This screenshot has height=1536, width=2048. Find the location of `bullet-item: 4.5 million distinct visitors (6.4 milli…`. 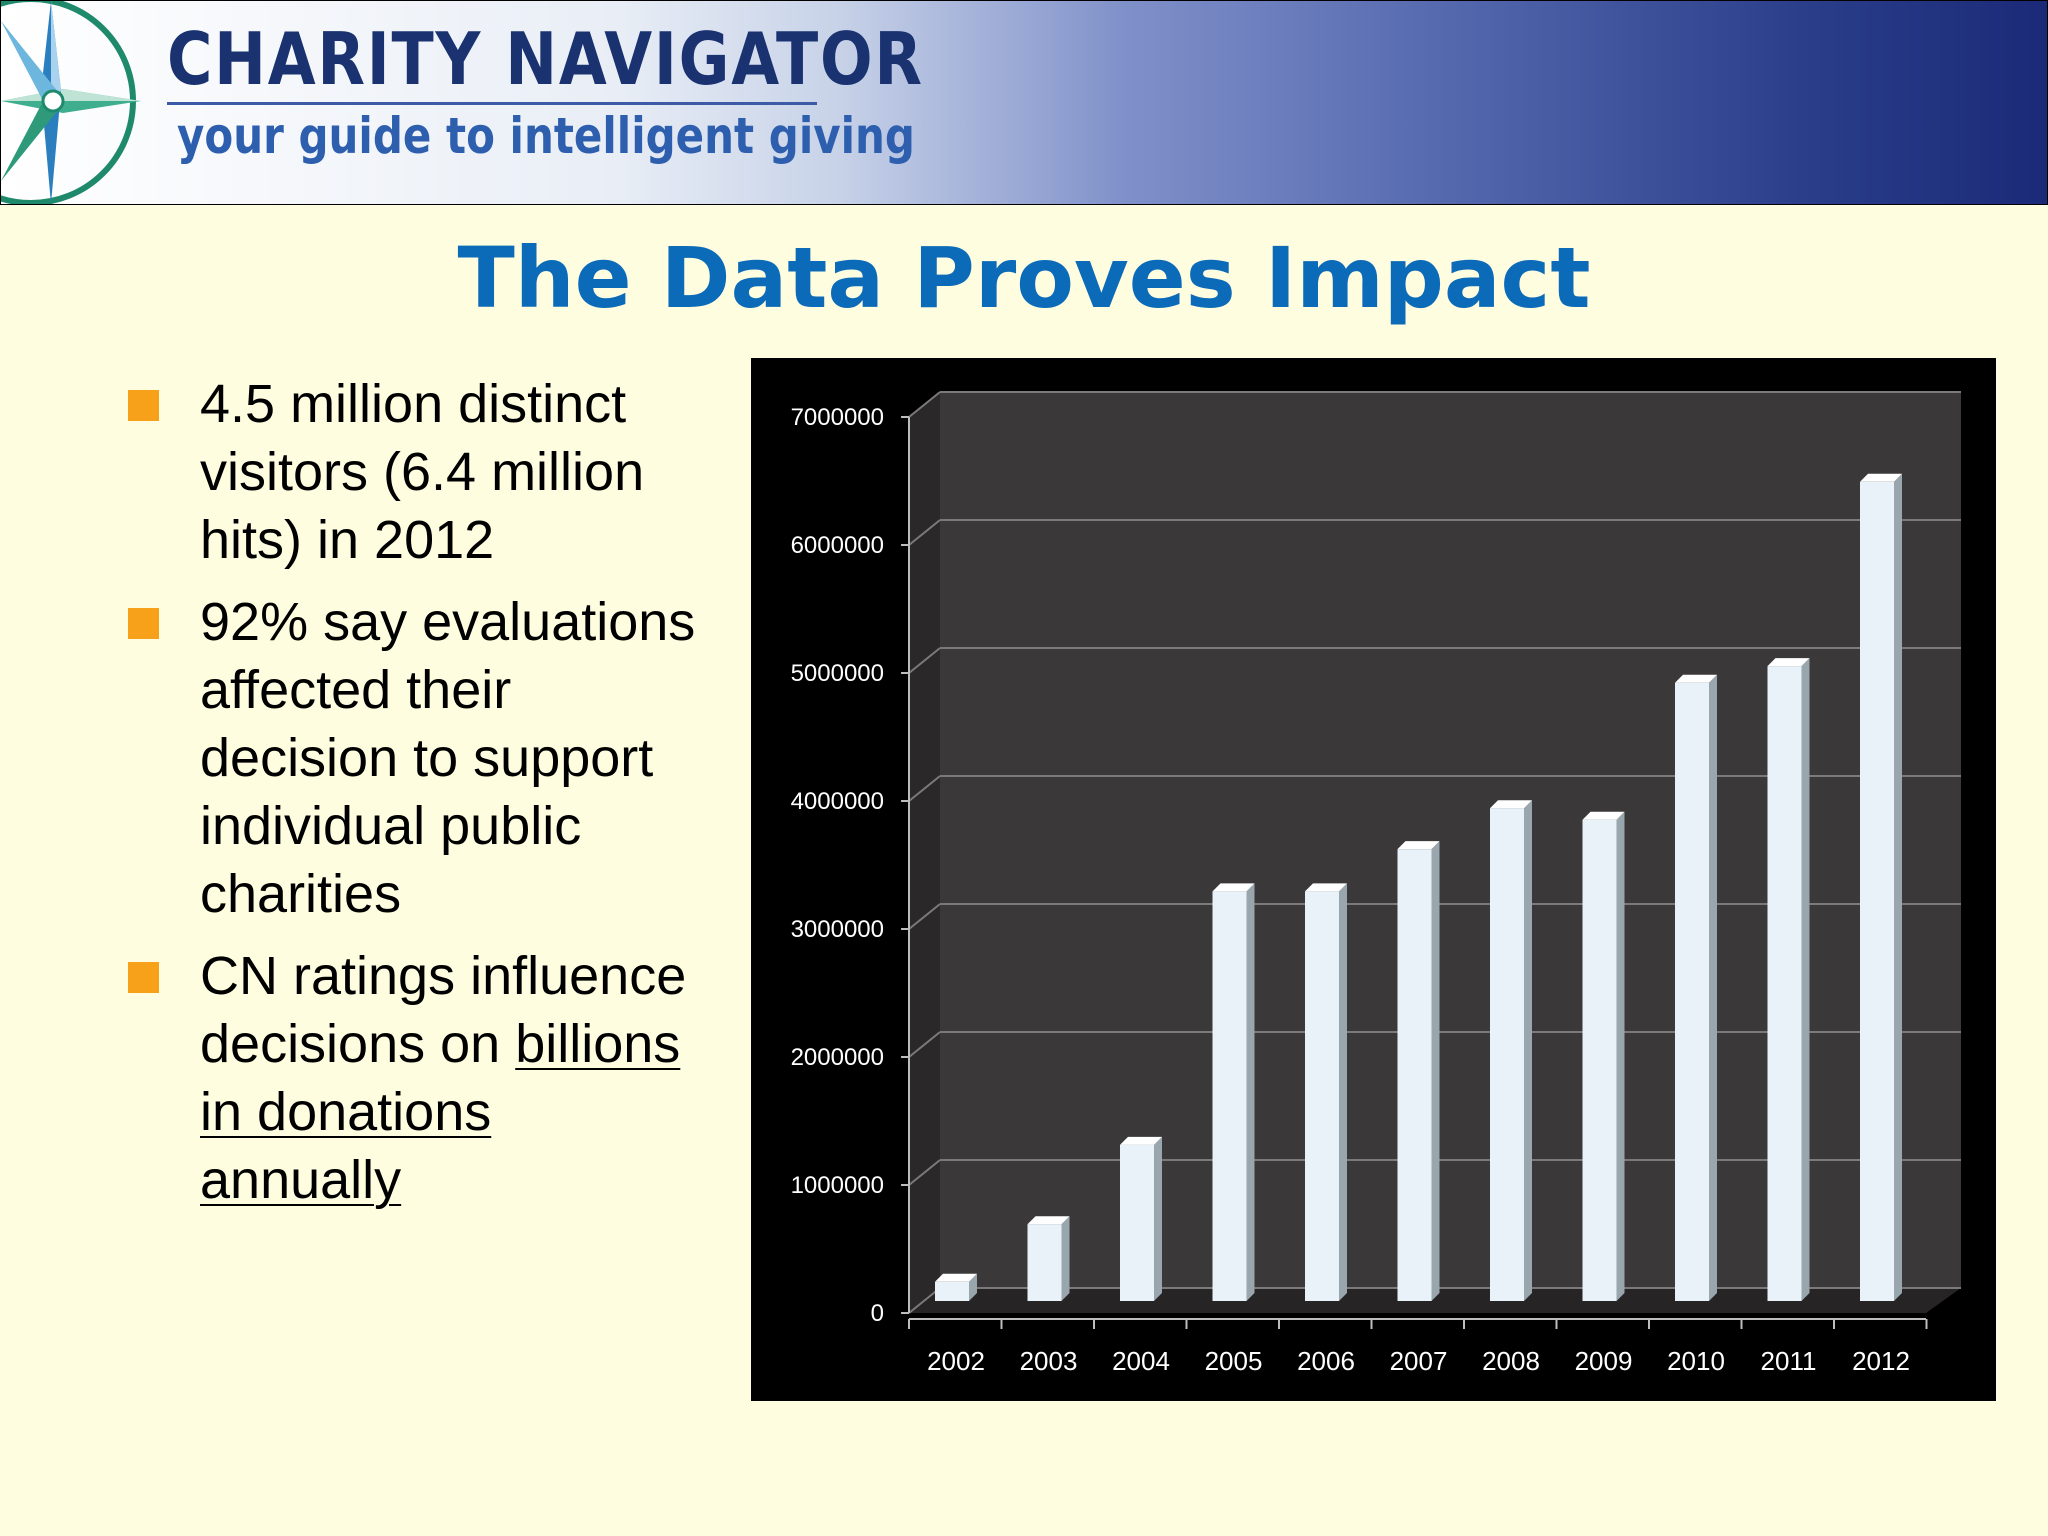

bullet-item: 4.5 million distinct visitors (6.4 milli… is located at coordinates (416, 472).